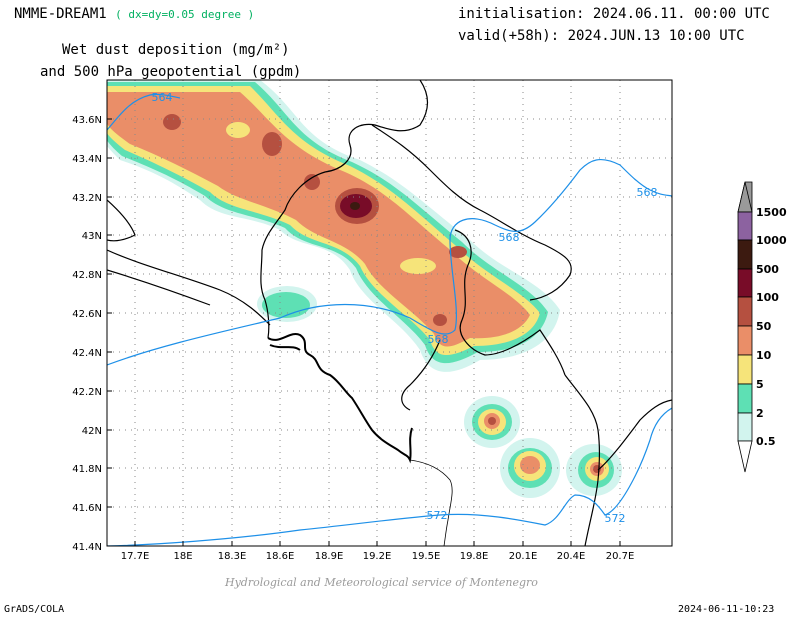 Image resolution: width=800 pixels, height=618 pixels. What do you see at coordinates (571, 556) in the screenshot?
I see `lon-label: 20.4E` at bounding box center [571, 556].